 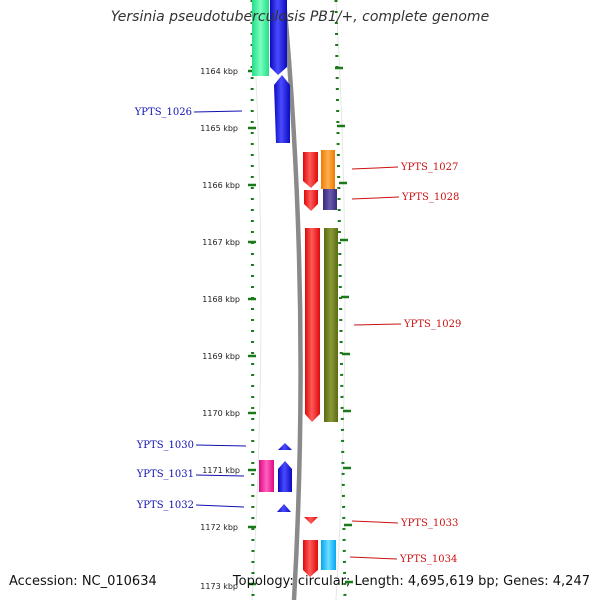 I want to click on guide-line-right, so click(x=340, y=300).